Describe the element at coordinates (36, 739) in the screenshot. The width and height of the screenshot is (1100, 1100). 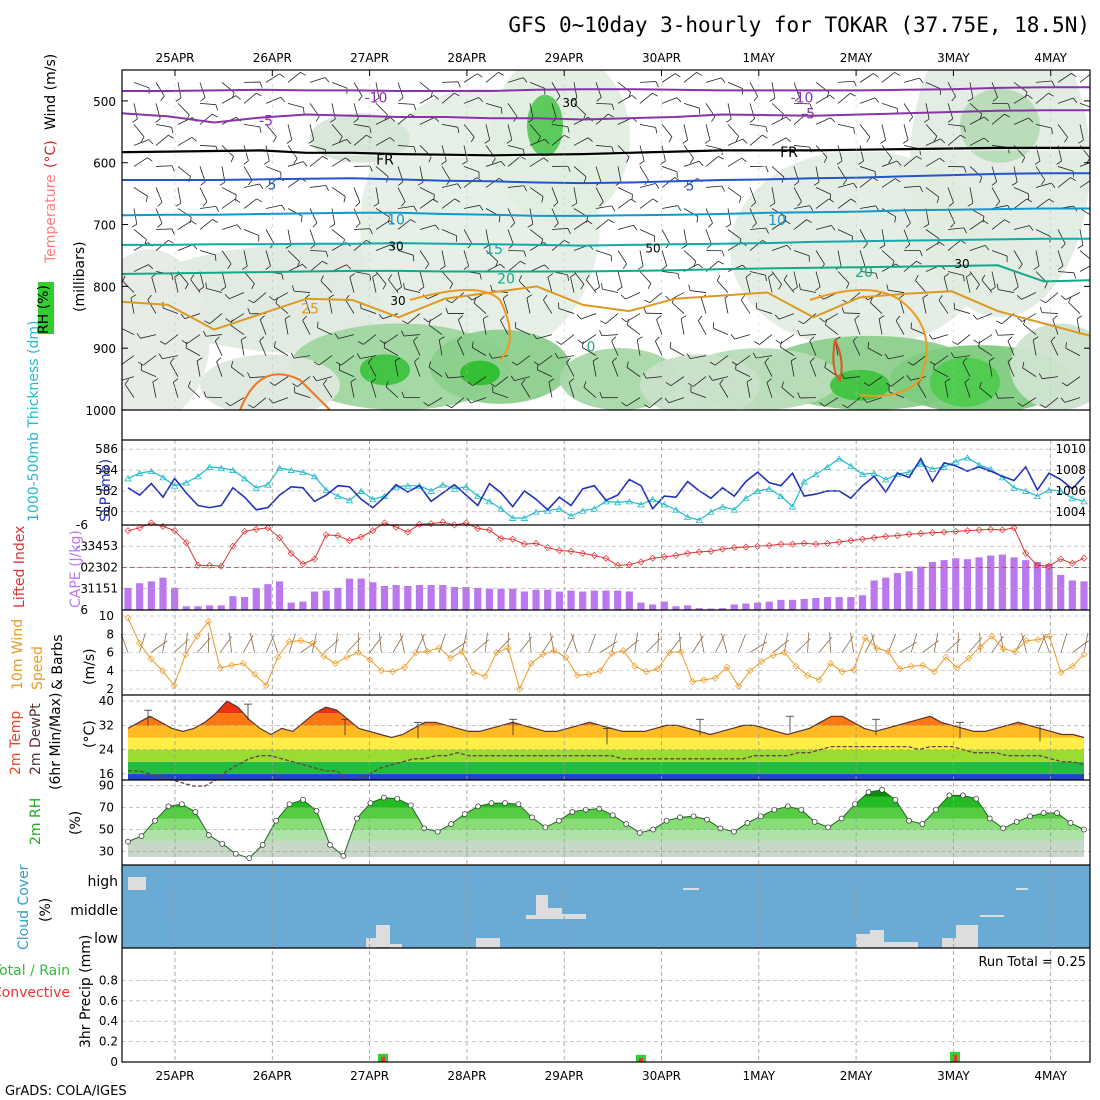
I see `temp-axis-label-2: 2m DewPt` at that location.